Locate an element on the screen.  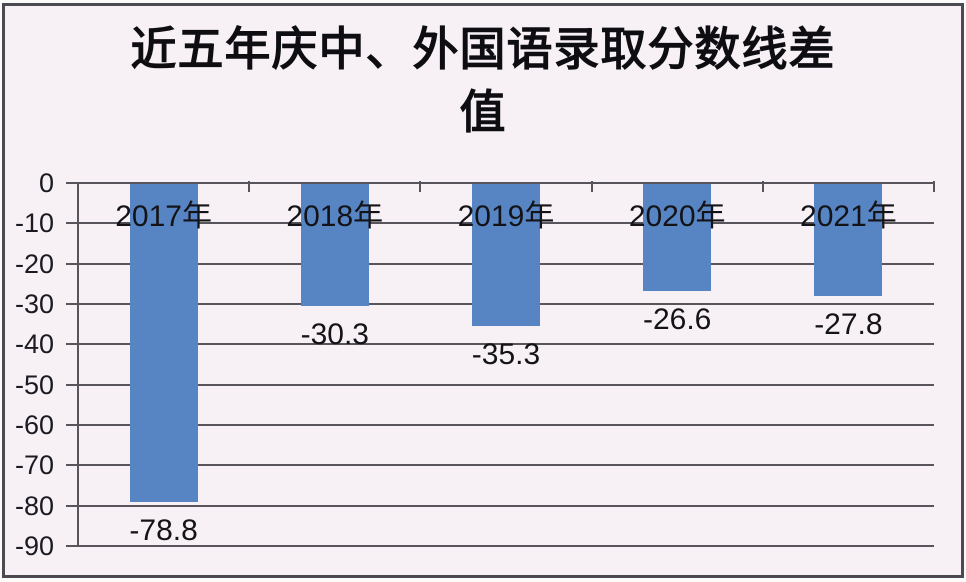
category-label: 2019年 is located at coordinates (506, 216).